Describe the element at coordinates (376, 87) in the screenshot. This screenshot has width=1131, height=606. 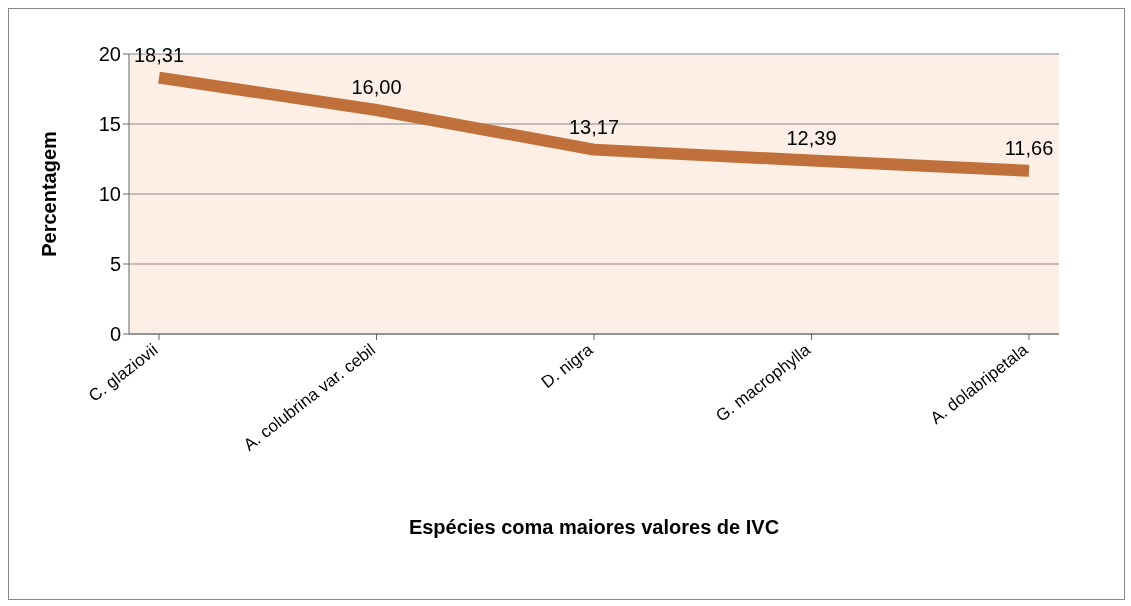
I see `data-label: 16,00` at that location.